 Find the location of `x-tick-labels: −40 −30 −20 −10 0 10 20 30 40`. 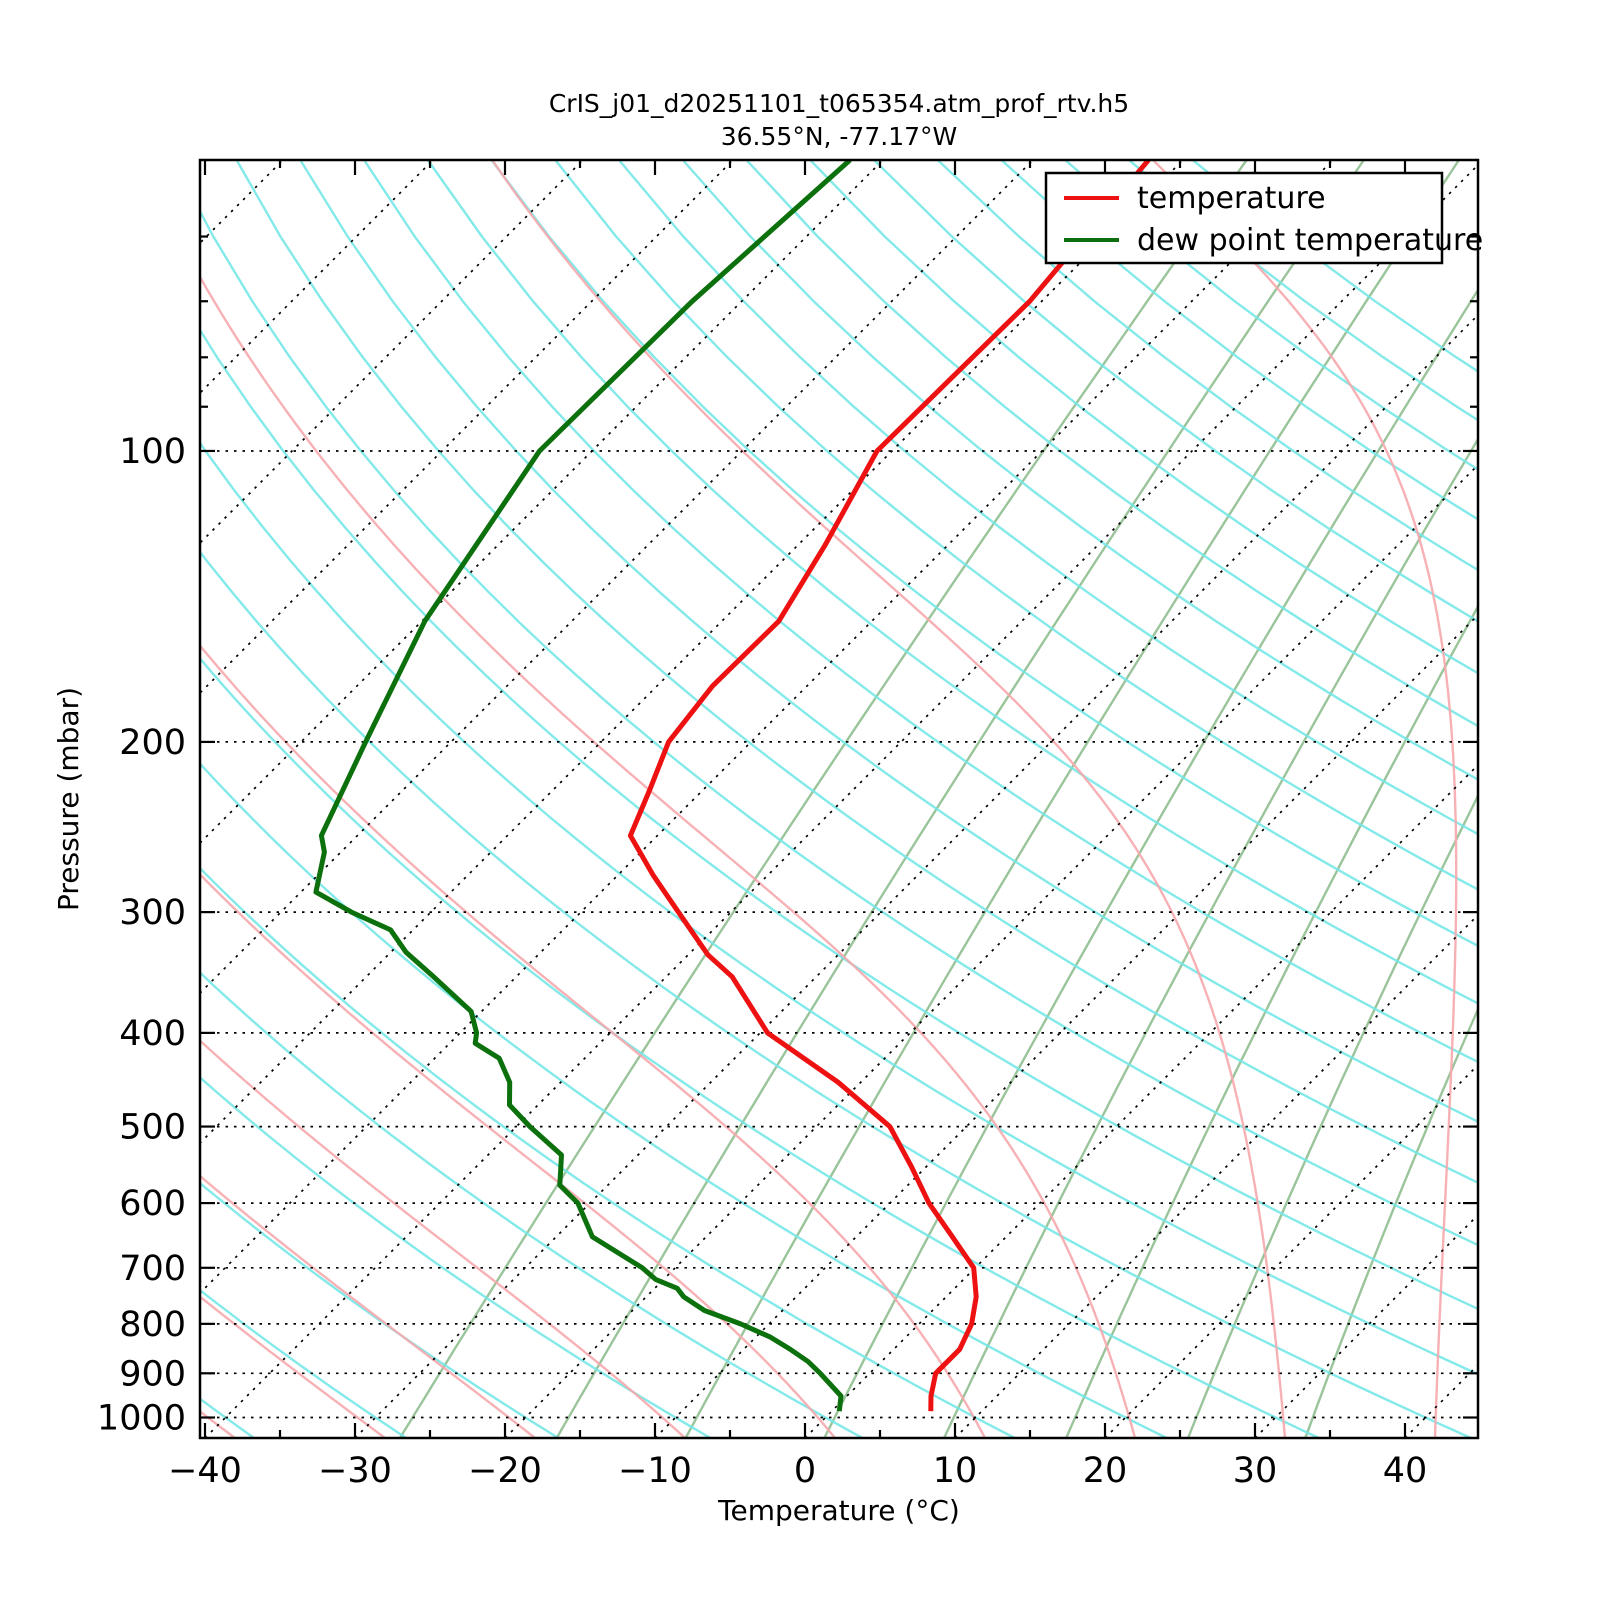

x-tick-labels: −40 −30 −20 −10 0 10 20 30 40 is located at coordinates (797, 1471).